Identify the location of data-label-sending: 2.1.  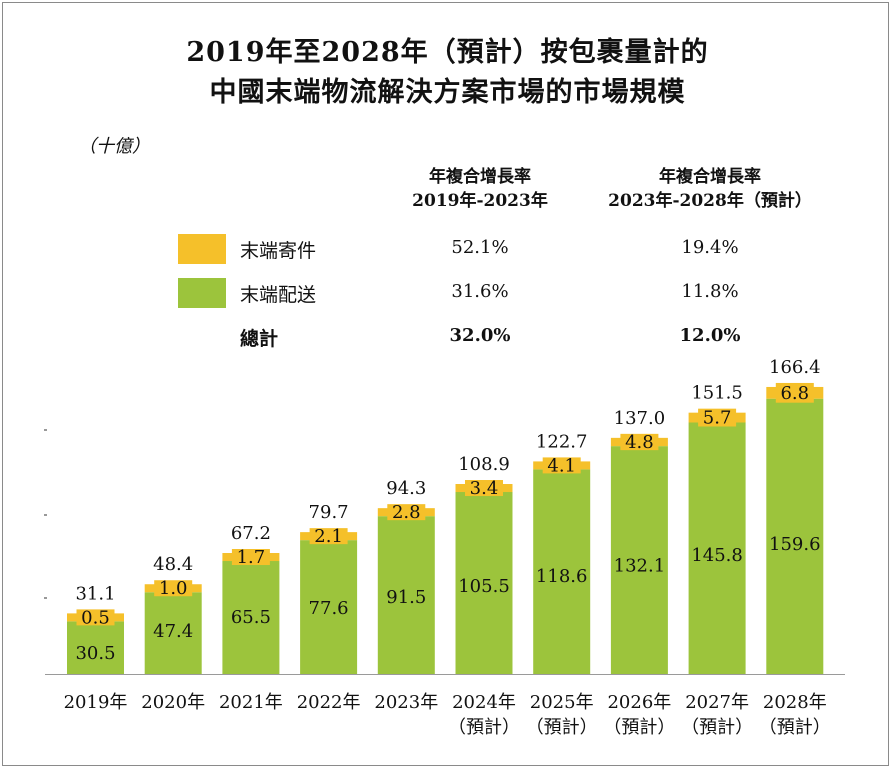
(328, 536).